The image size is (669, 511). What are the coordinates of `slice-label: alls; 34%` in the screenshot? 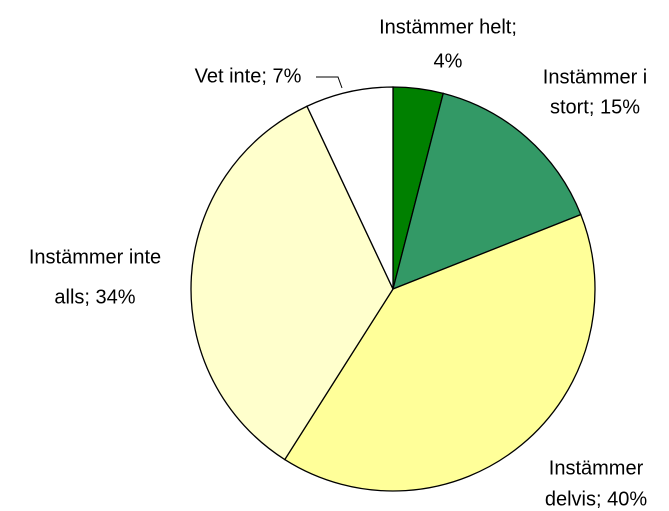 It's located at (94, 297).